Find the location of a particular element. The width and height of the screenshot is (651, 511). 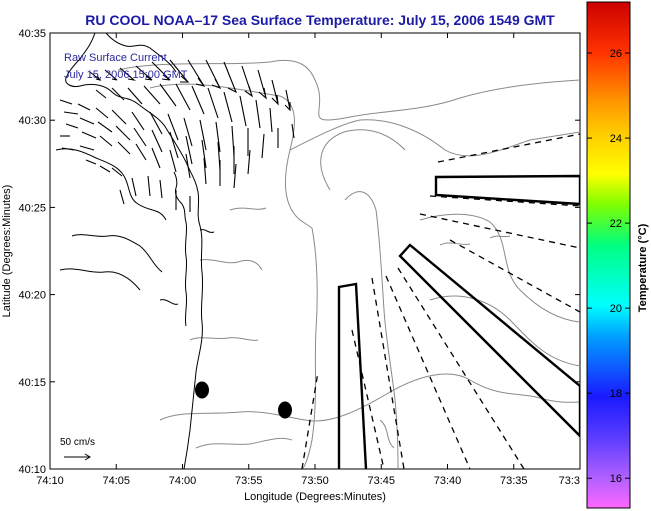

colorbar-label: Temperature (°C) is located at coordinates (643, 267).